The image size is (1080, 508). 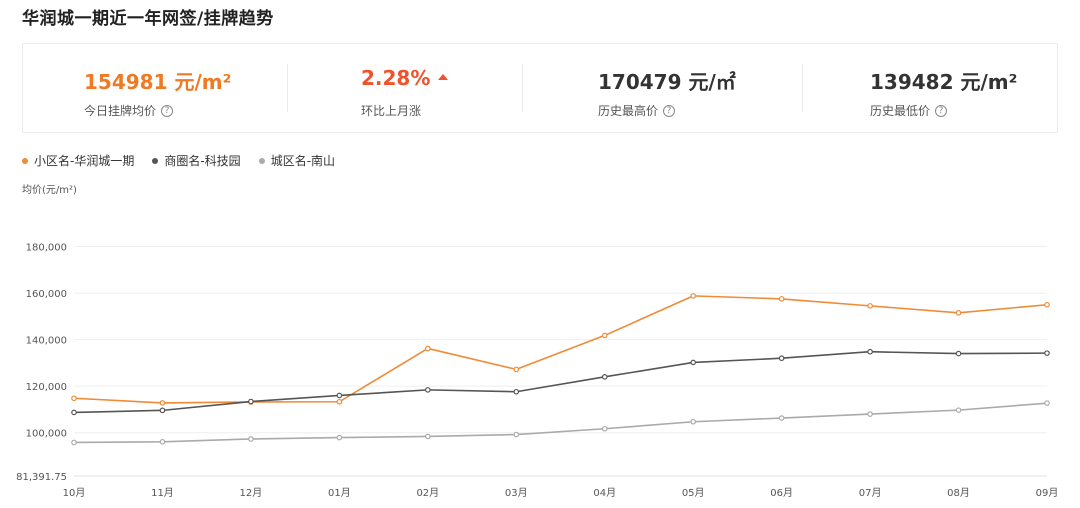 What do you see at coordinates (74, 493) in the screenshot?
I see `x-tick-label: 10月` at bounding box center [74, 493].